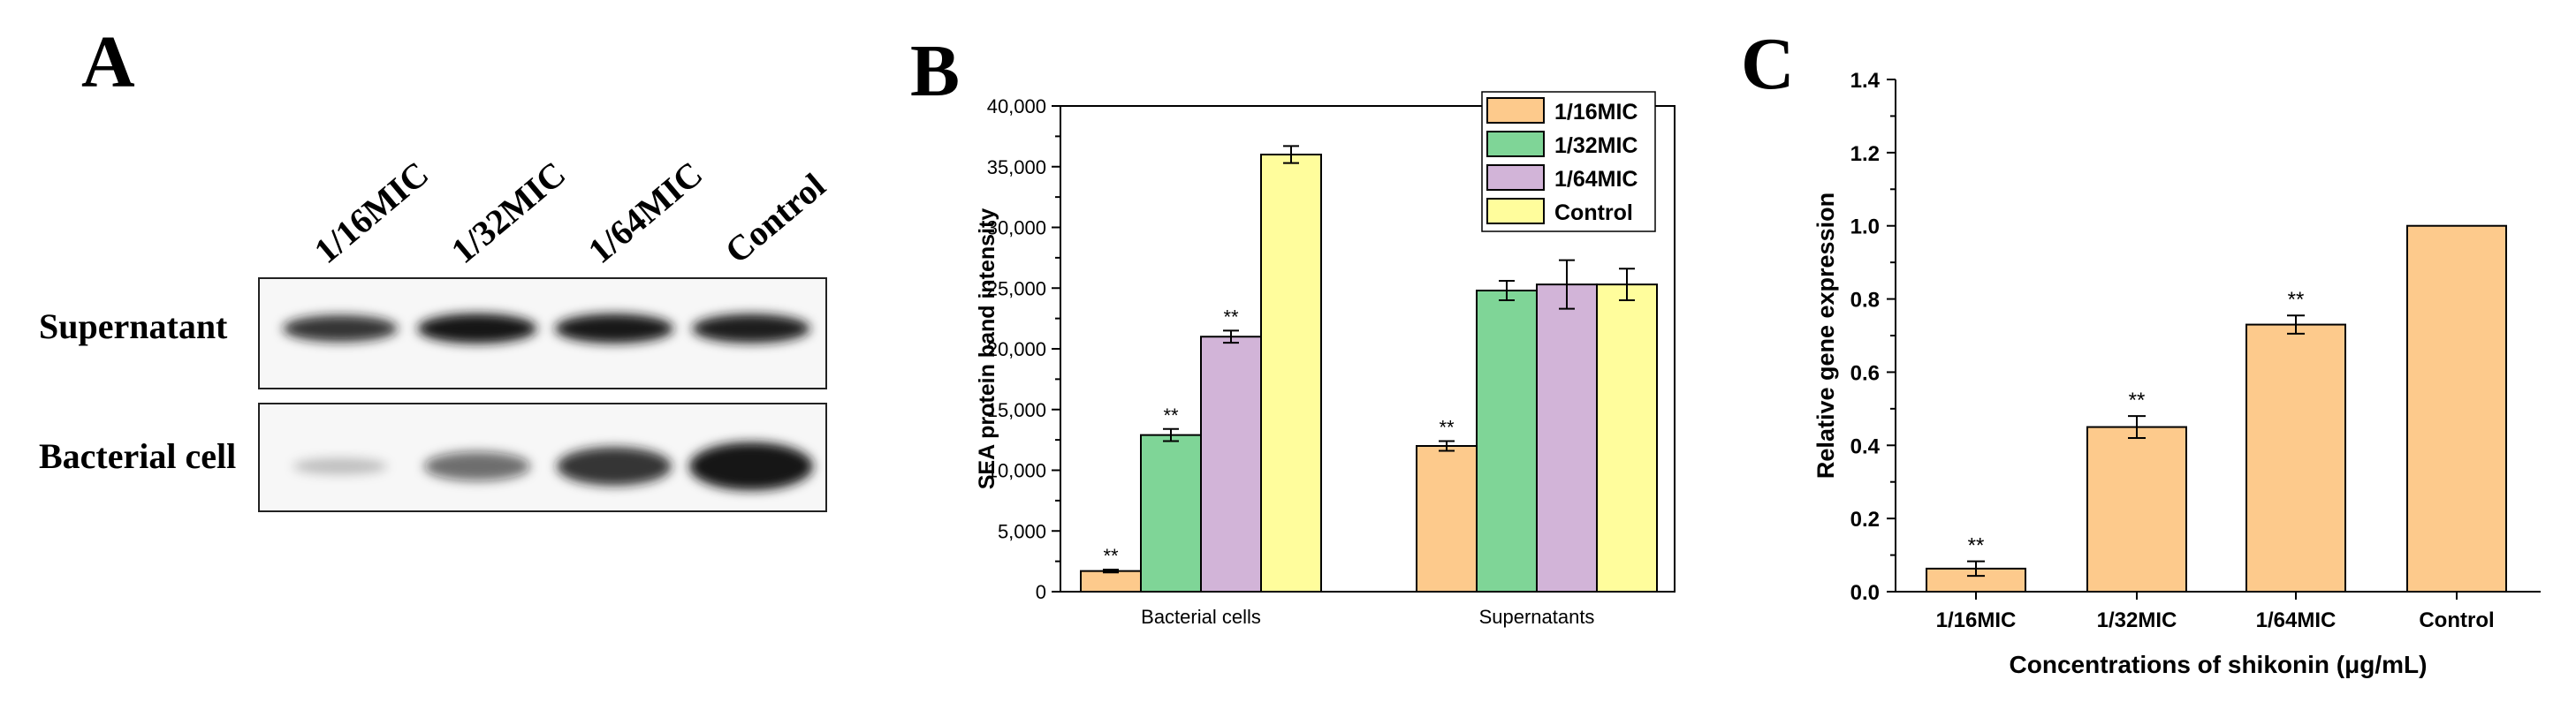  Describe the element at coordinates (1596, 180) in the screenshot. I see `b-legend-label-1-64mic: 1/64MIC` at that location.